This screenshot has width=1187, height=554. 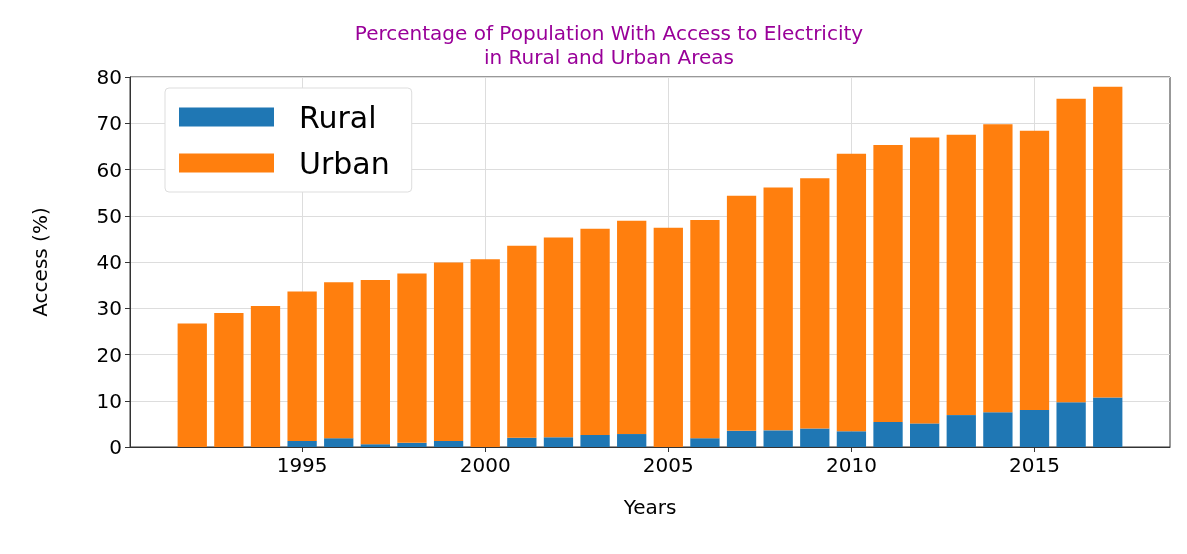 I want to click on y-tick-label: 60, so click(x=109, y=169).